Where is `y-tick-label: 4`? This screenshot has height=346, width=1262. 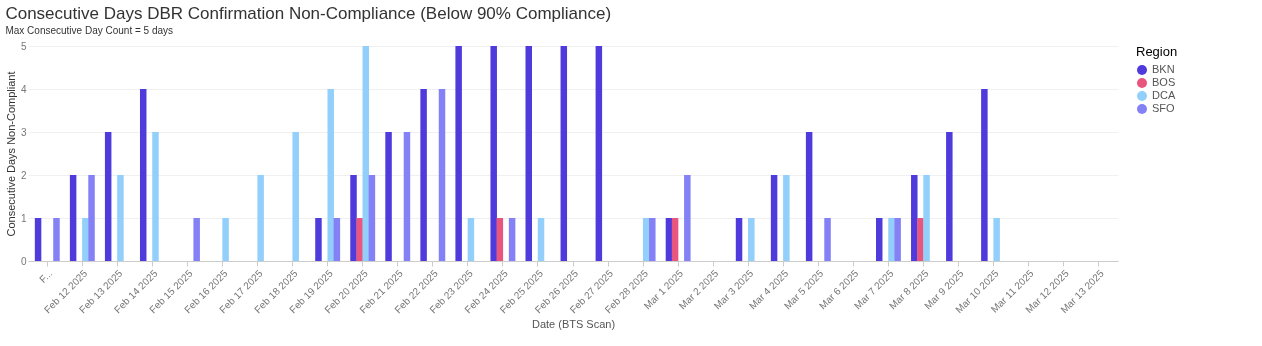 y-tick-label: 4 is located at coordinates (23, 89).